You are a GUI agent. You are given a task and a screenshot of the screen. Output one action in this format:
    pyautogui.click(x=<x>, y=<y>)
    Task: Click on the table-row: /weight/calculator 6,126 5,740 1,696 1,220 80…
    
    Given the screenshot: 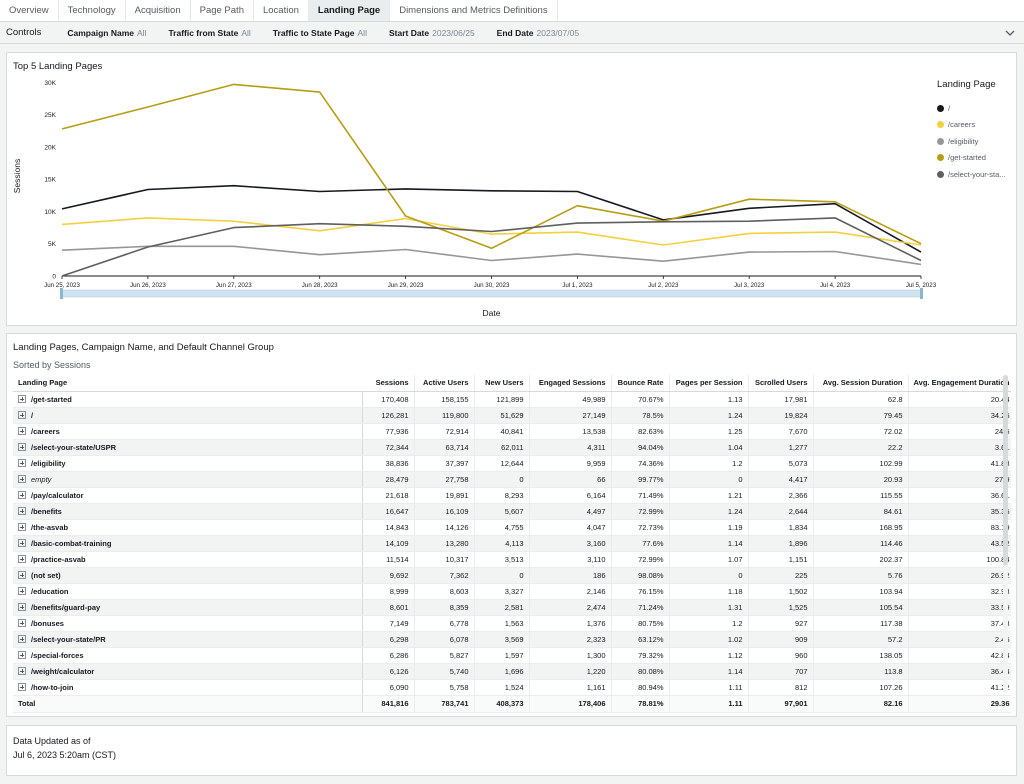 What is the action you would take?
    pyautogui.click(x=512, y=671)
    